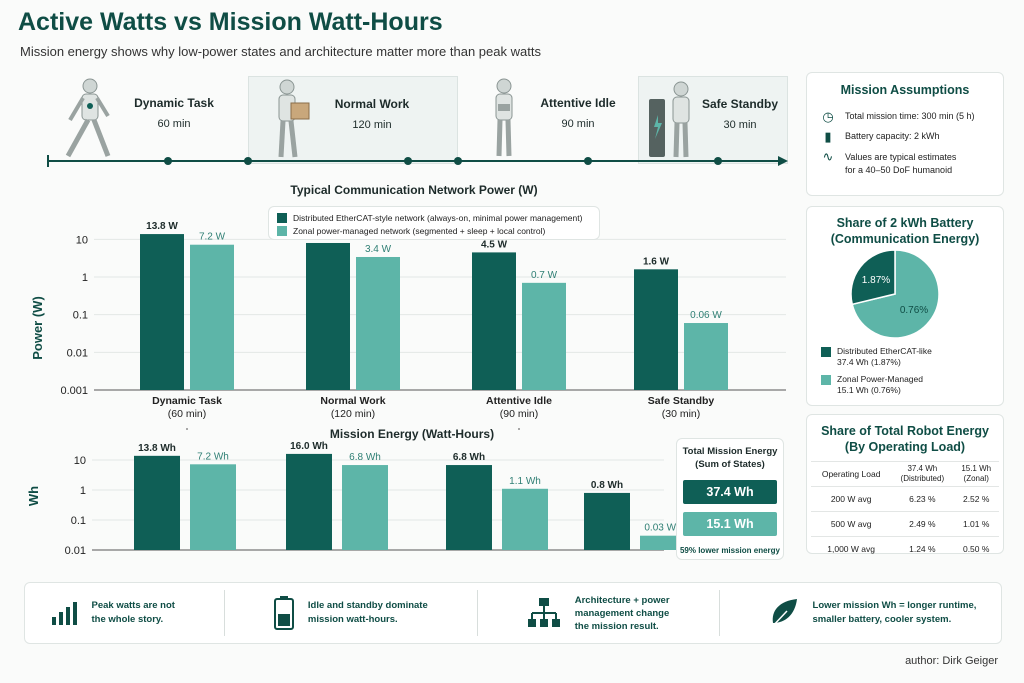 The width and height of the screenshot is (1024, 683). Describe the element at coordinates (869, 362) in the screenshot. I see `legend-value: 37.4 Wh (1.87%)` at that location.